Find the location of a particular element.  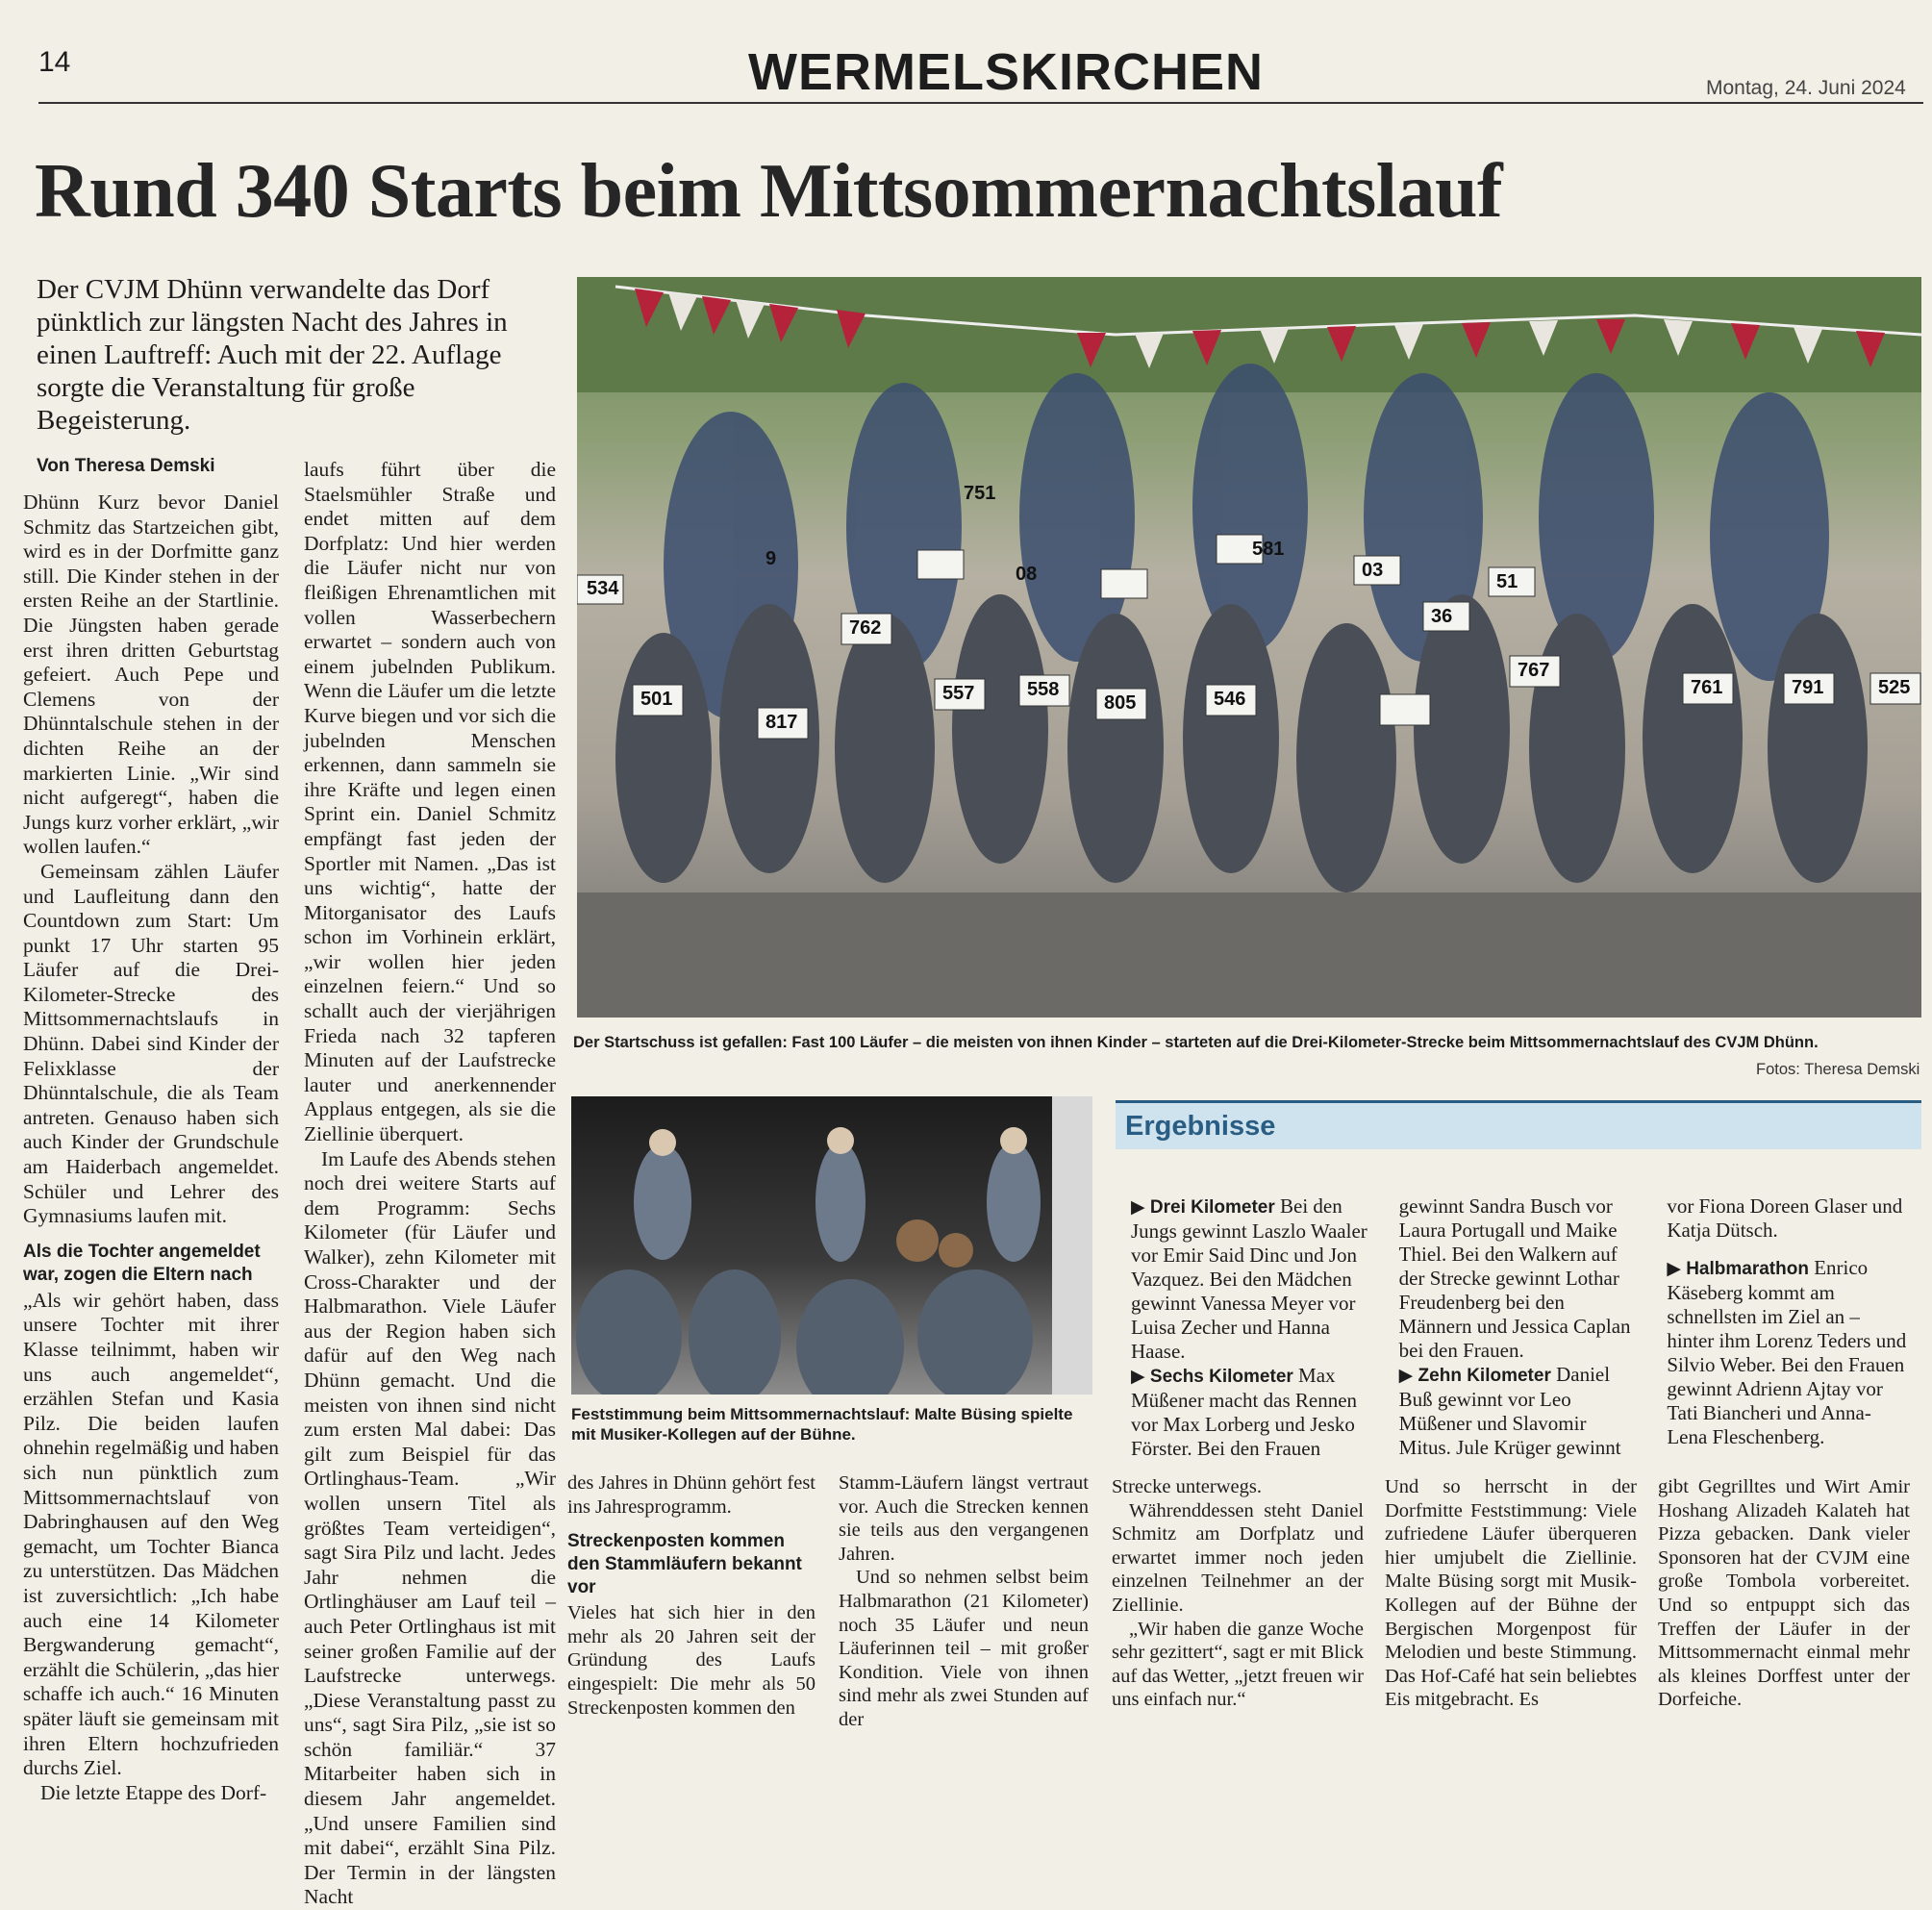

bib-number: 525 is located at coordinates (1894, 688).